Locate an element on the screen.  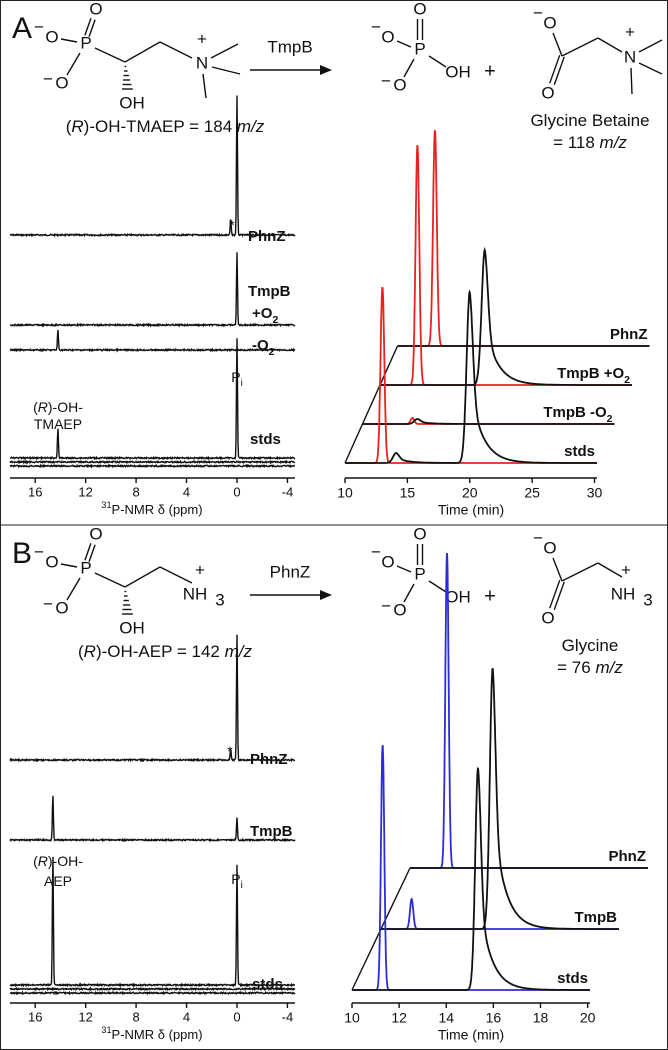
x-tick-label: 18 is located at coordinates (541, 1018).